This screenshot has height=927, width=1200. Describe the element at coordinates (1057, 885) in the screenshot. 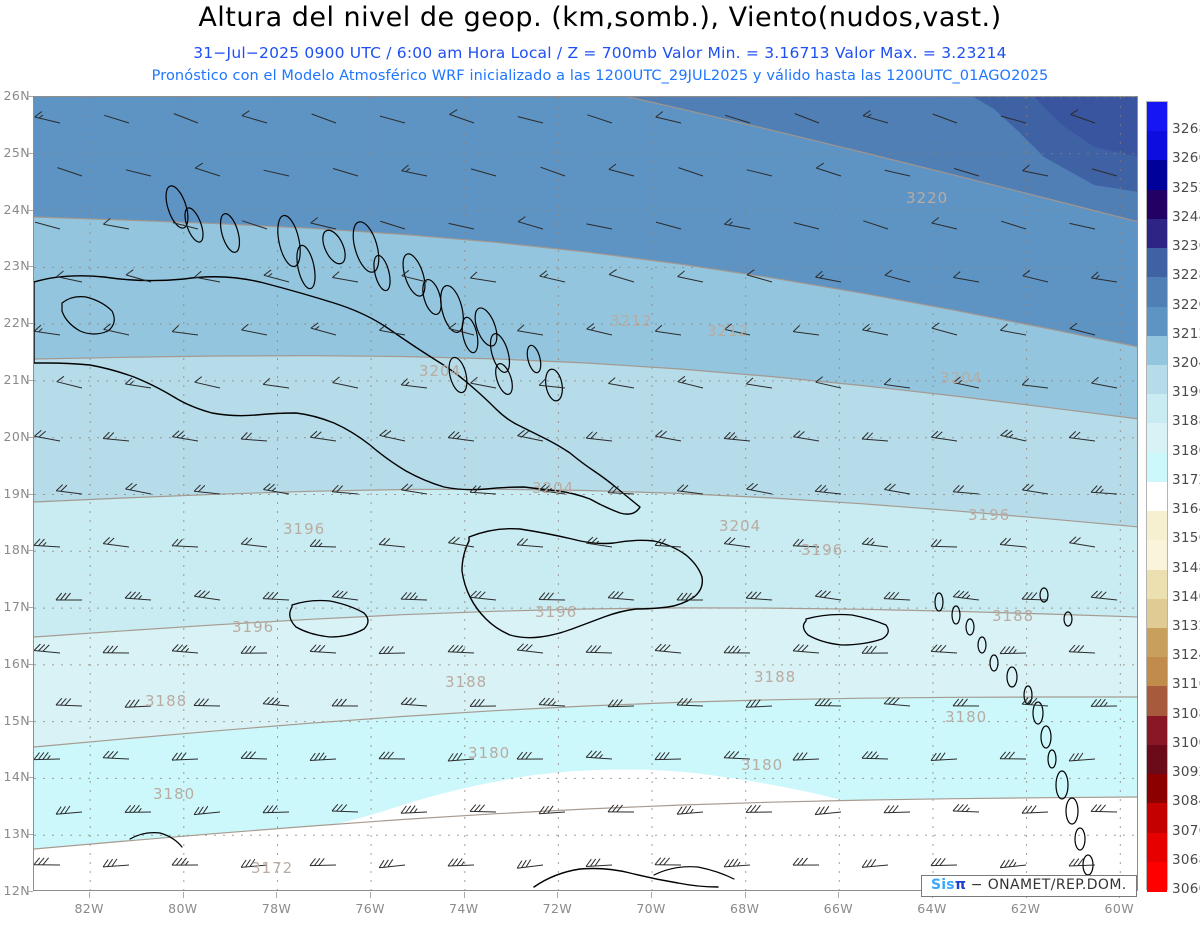

I see `agency-name: ONAMET/REP.DOM.` at that location.